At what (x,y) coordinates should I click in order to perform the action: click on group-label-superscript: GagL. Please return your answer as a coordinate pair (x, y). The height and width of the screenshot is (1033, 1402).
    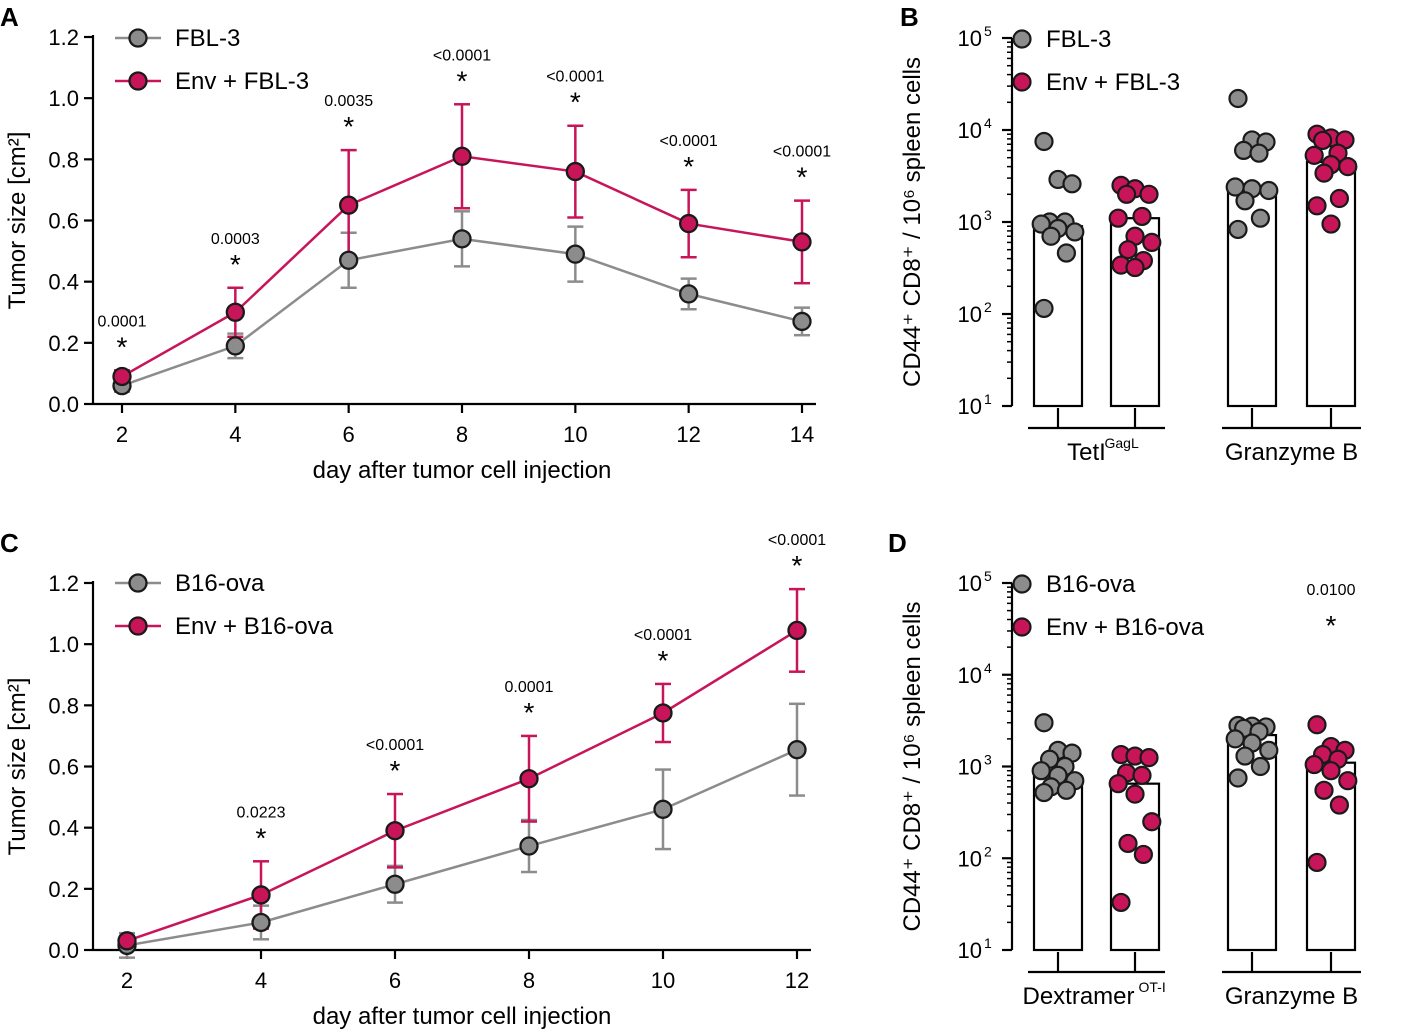
    Looking at the image, I should click on (1122, 443).